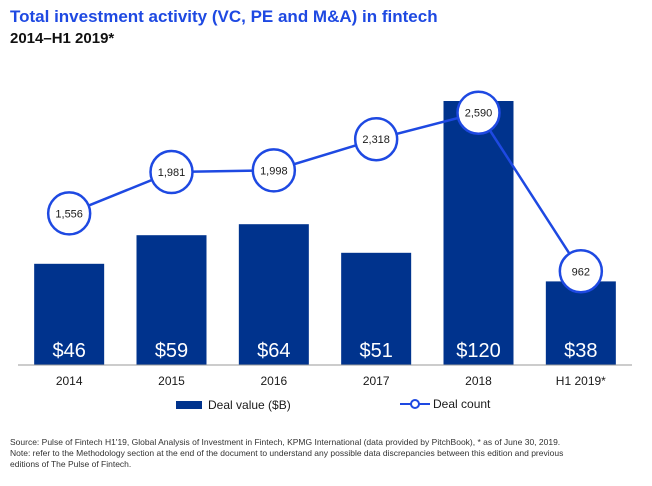 This screenshot has width=652, height=486. Describe the element at coordinates (273, 351) in the screenshot. I see `bar-value-label: $64` at that location.